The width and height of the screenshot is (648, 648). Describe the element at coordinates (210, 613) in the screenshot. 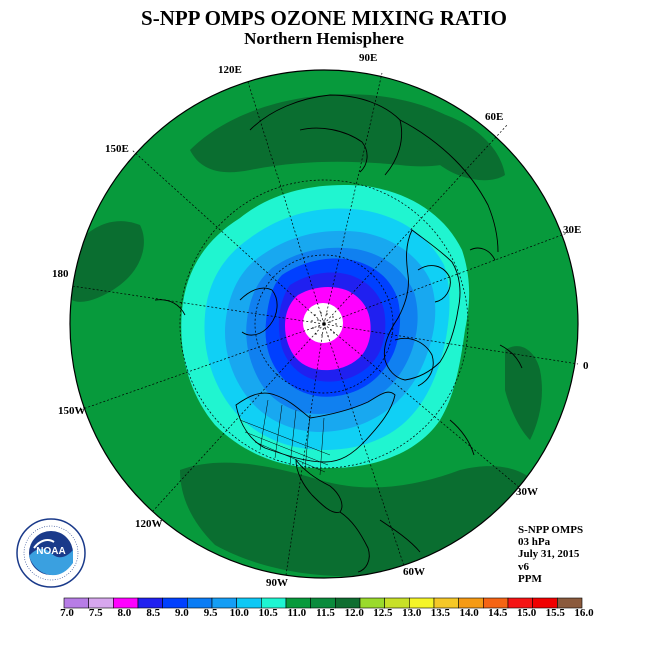

I see `colorbar-tick-label: 9.5` at that location.